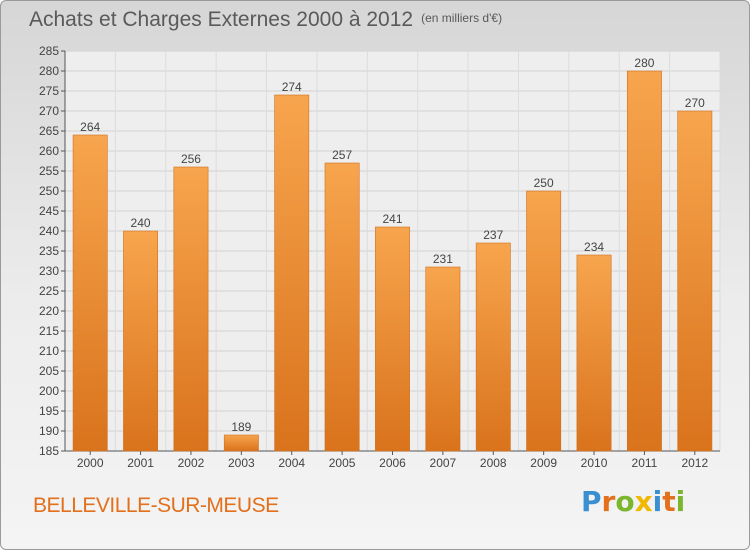  Describe the element at coordinates (291, 463) in the screenshot. I see `x-tick-label: 2004` at that location.